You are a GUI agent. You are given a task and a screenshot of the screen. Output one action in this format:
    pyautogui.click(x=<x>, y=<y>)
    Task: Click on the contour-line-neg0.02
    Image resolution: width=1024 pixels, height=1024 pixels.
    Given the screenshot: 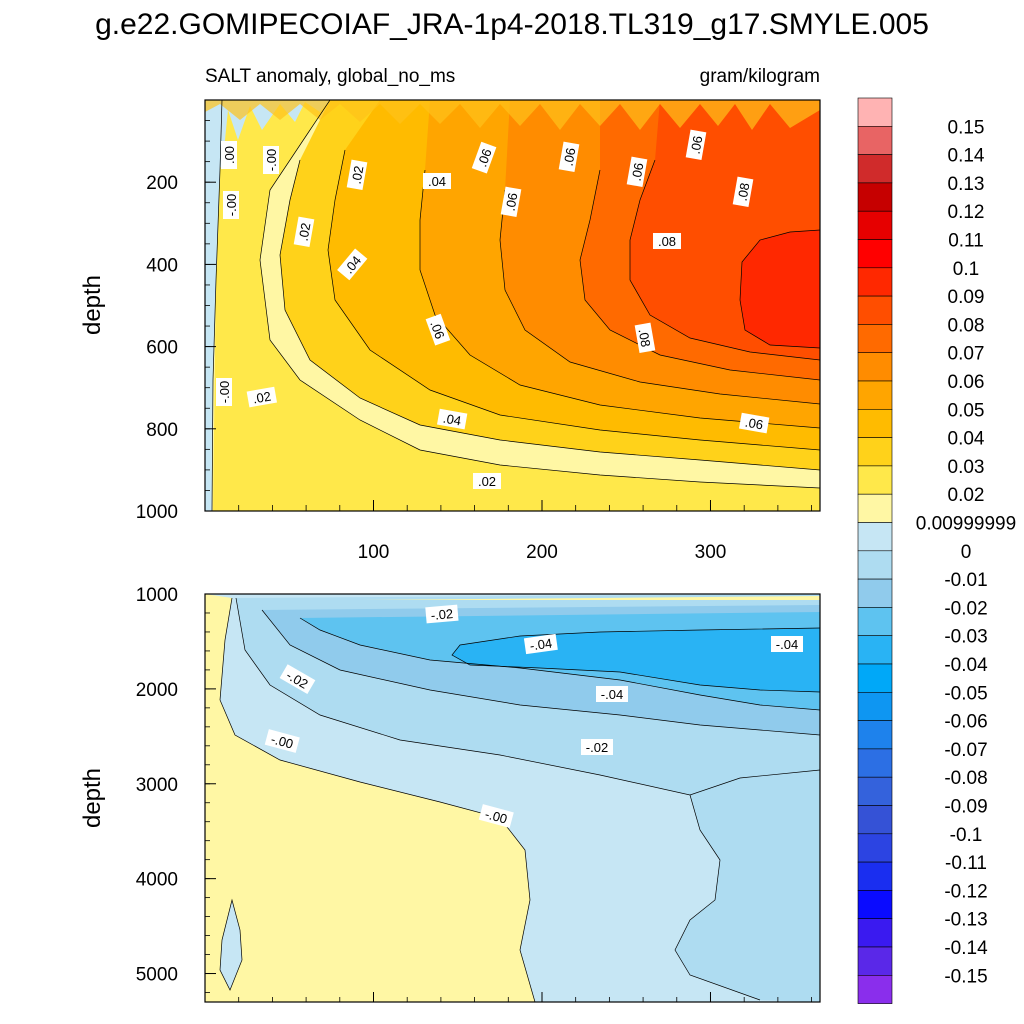 What is the action you would take?
    pyautogui.click(x=540, y=672)
    